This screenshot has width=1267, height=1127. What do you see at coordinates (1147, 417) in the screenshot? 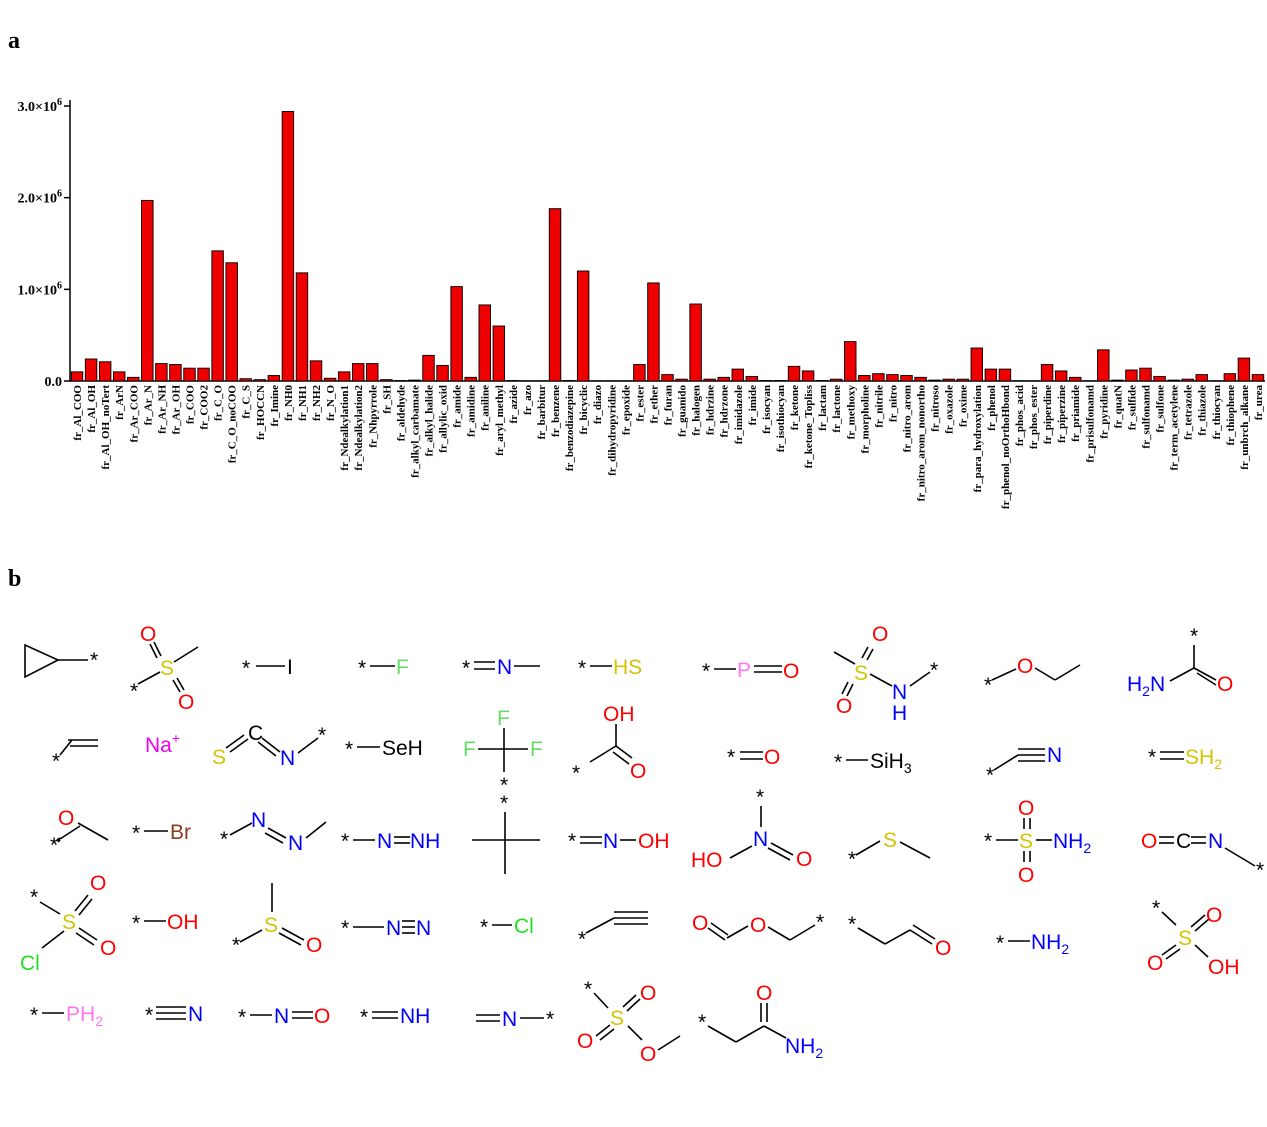
I see `category-label: fr_sulfonamd` at bounding box center [1147, 417].